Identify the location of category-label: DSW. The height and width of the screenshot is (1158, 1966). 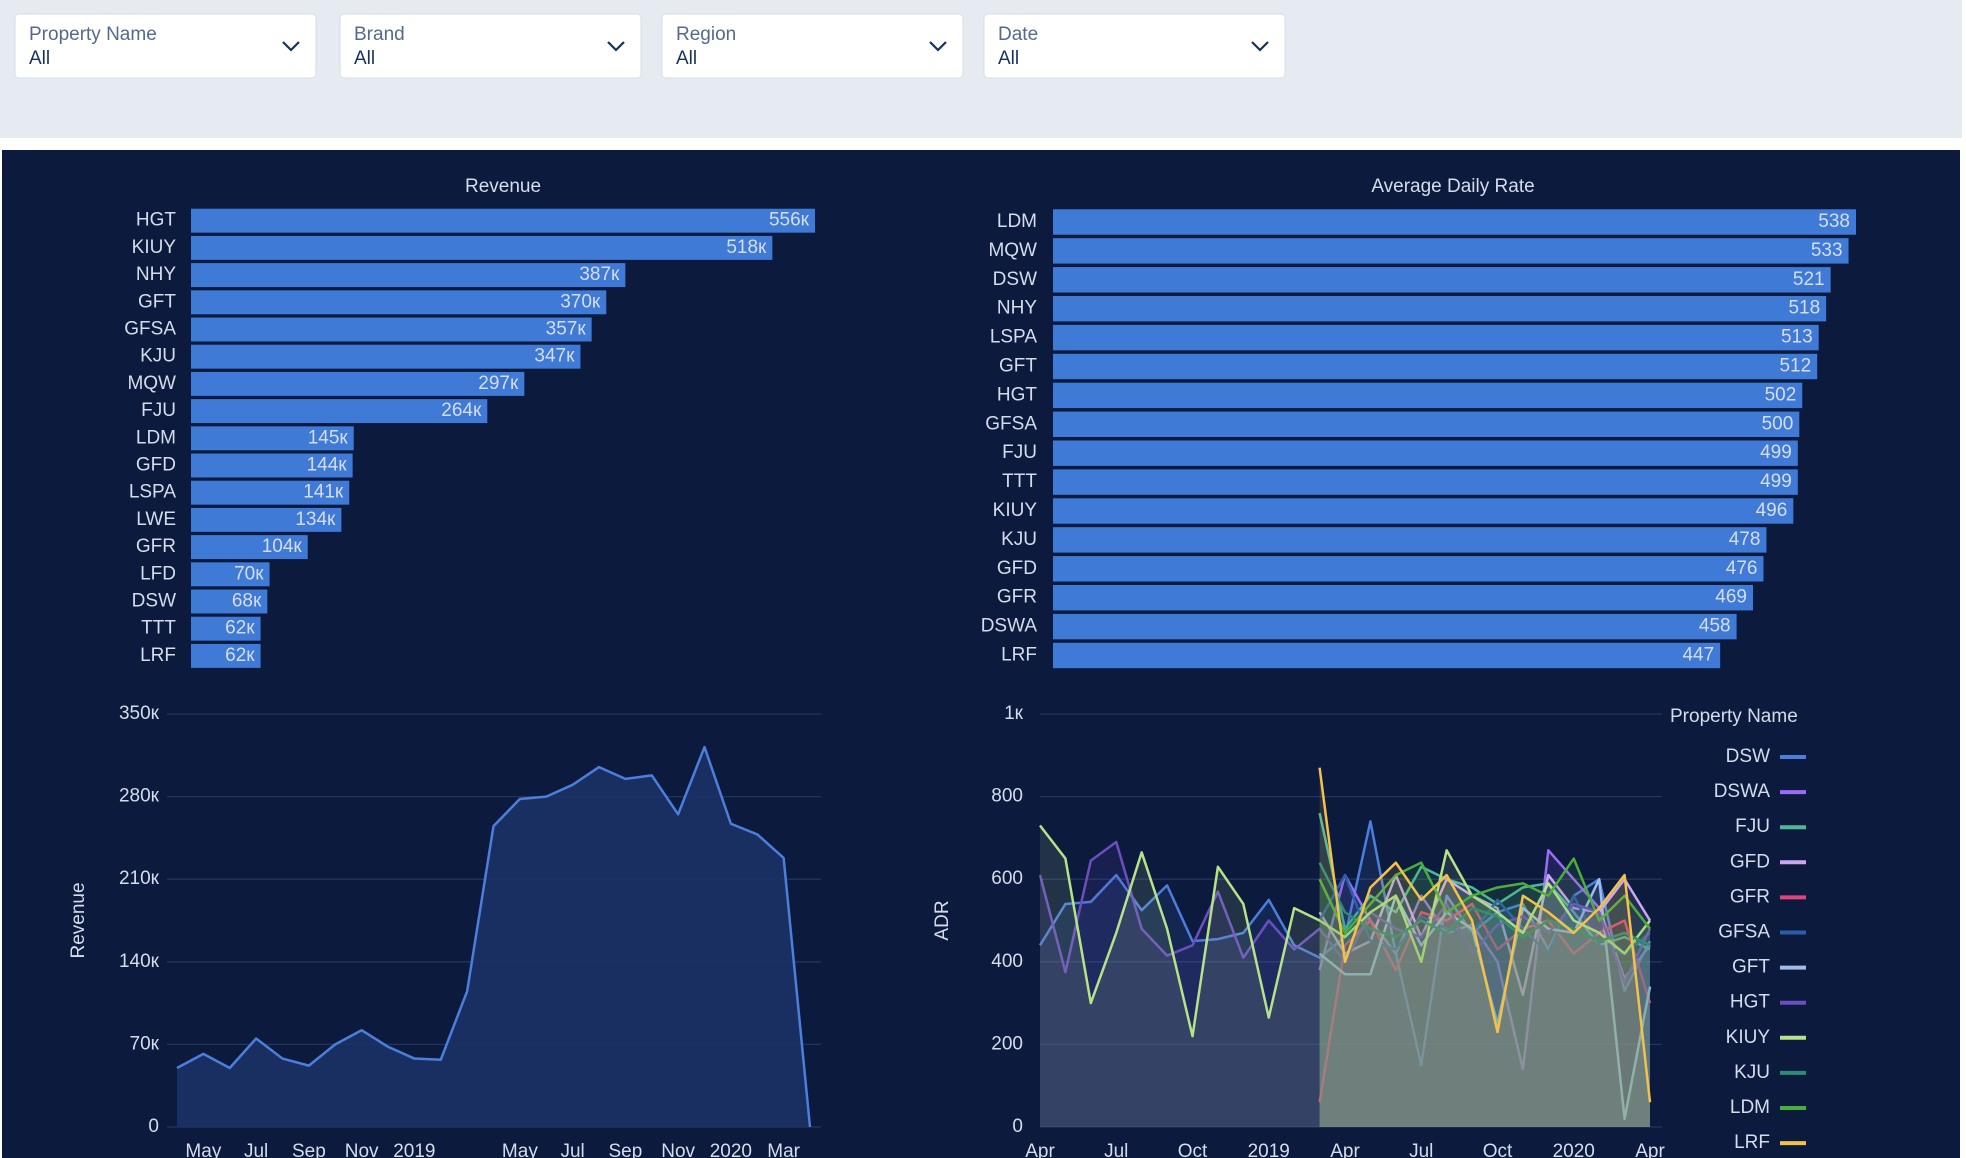
(154, 601).